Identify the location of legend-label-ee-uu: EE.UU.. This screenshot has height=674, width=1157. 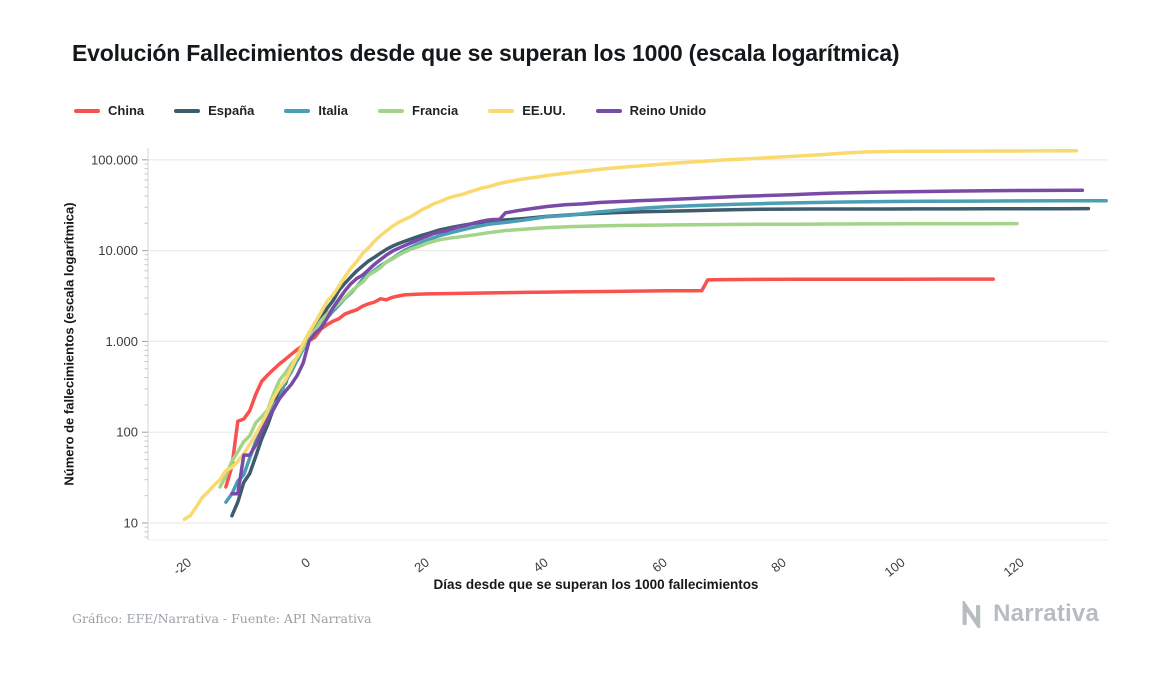
(544, 110).